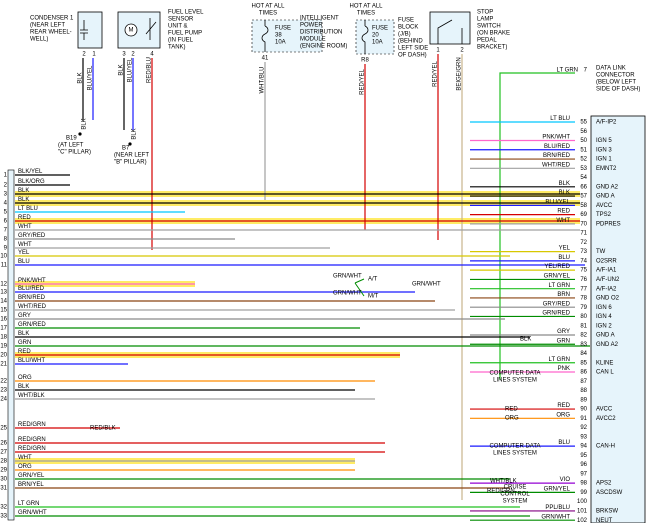 Image resolution: width=650 pixels, height=523 pixels. I want to click on pin-number: 13, so click(3, 293).